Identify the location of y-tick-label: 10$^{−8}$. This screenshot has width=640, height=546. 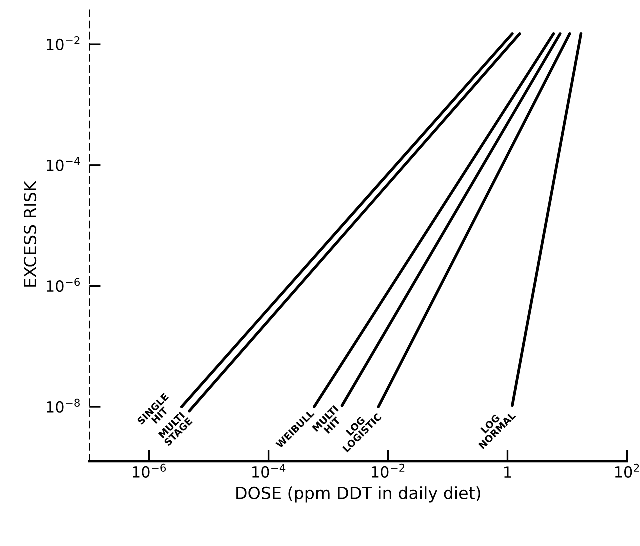
(63, 405).